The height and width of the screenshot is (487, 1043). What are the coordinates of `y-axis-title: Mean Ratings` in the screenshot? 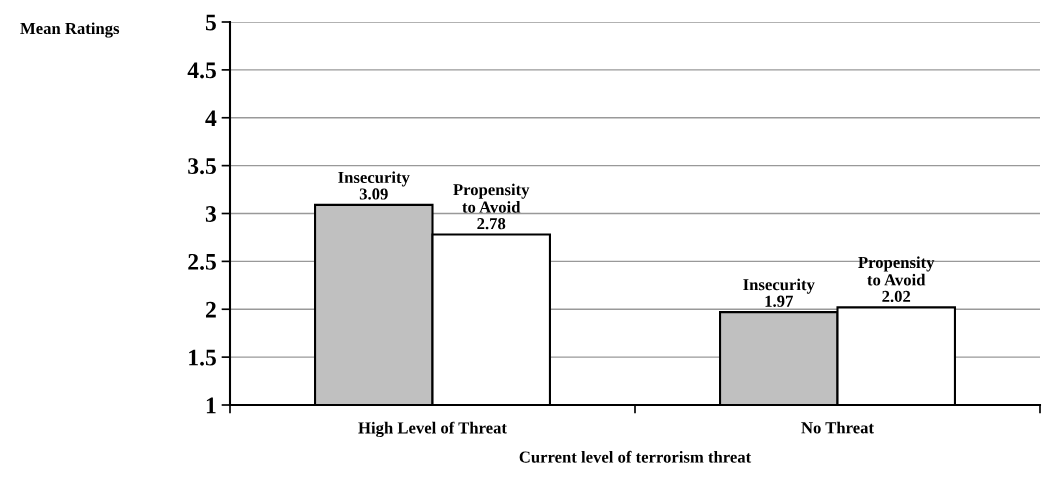 It's located at (70, 30).